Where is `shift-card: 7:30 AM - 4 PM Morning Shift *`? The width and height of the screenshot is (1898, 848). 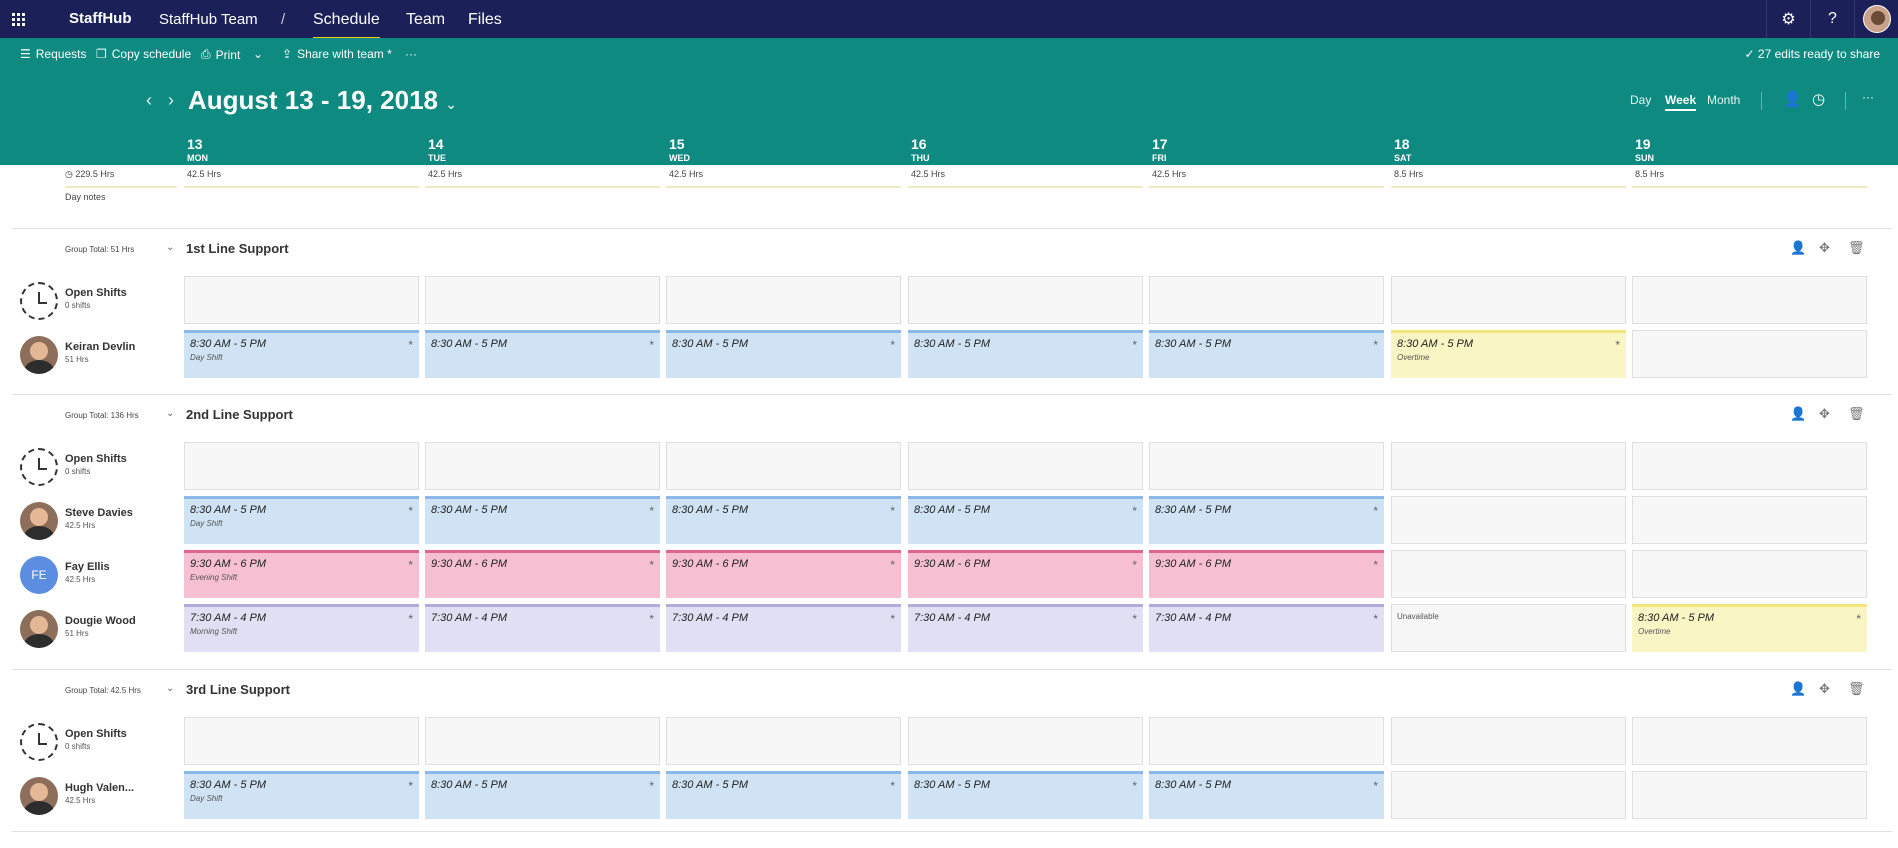 shift-card: 7:30 AM - 4 PM Morning Shift * is located at coordinates (301, 628).